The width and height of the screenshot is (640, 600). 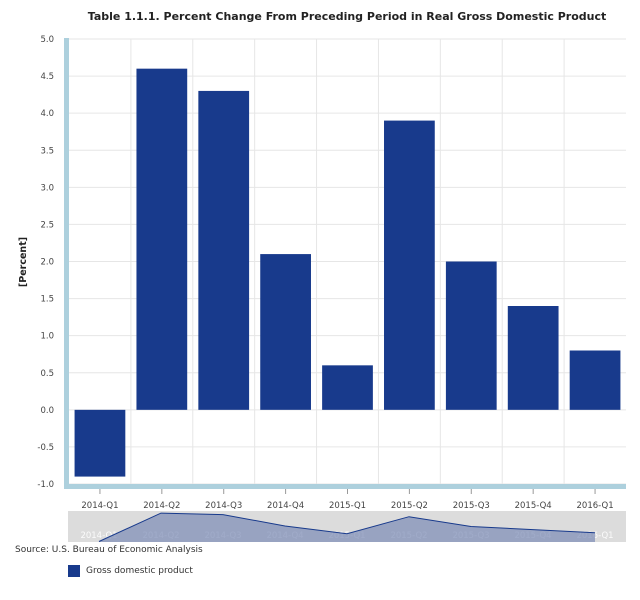 I want to click on legend: Gross domestic product, so click(x=130, y=571).